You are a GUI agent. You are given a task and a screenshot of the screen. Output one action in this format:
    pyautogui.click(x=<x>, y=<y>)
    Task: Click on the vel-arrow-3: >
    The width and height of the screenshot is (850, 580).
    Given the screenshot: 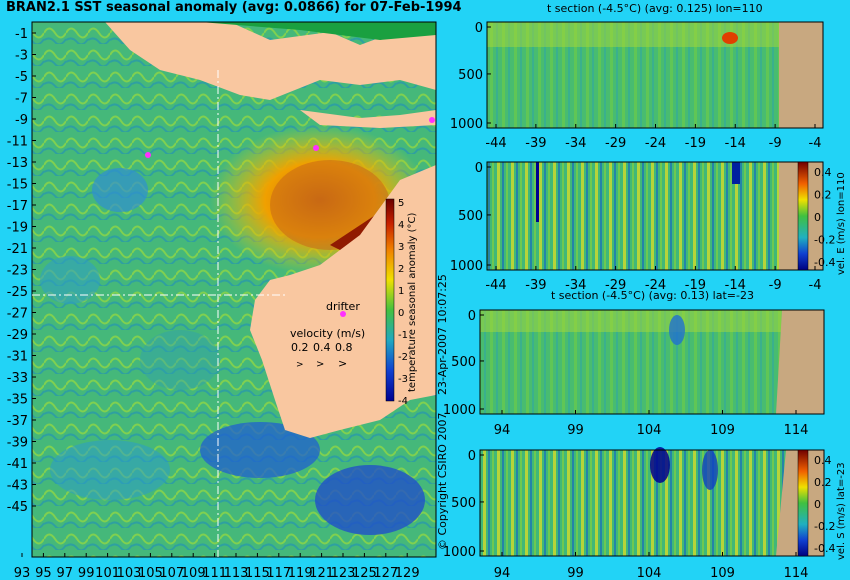 What is the action you would take?
    pyautogui.click(x=342, y=363)
    